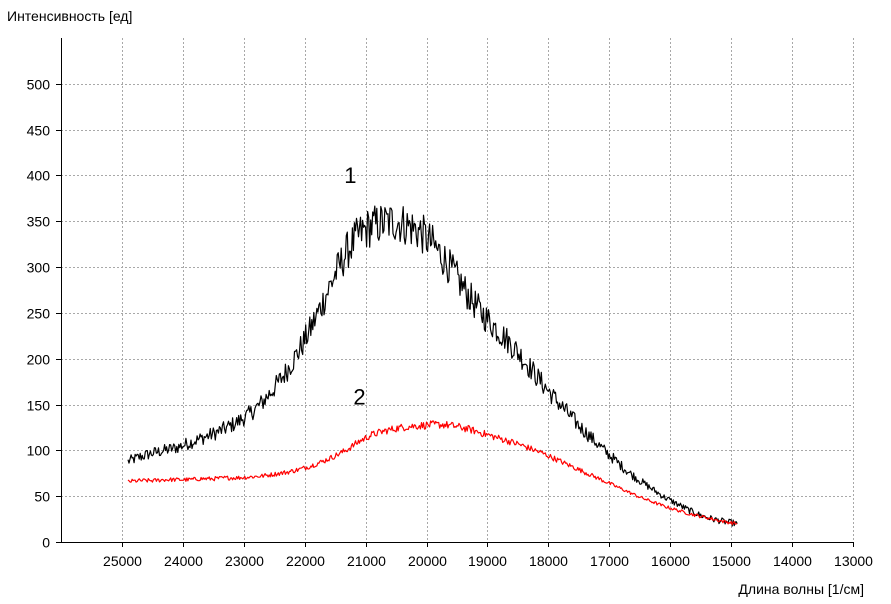 The height and width of the screenshot is (604, 891). What do you see at coordinates (305, 561) in the screenshot?
I see `x-tick-label: 22000` at bounding box center [305, 561].